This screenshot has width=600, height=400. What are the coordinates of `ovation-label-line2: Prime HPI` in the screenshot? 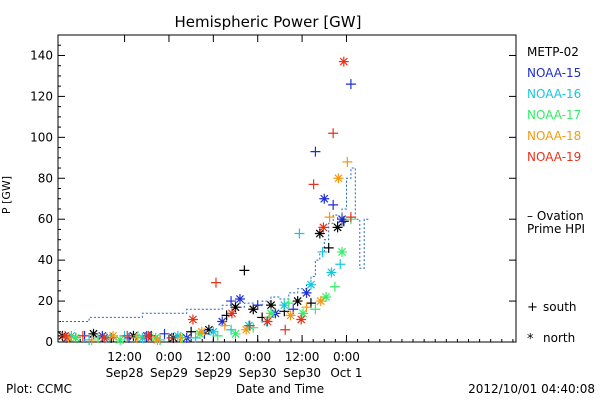 It's located at (556, 229).